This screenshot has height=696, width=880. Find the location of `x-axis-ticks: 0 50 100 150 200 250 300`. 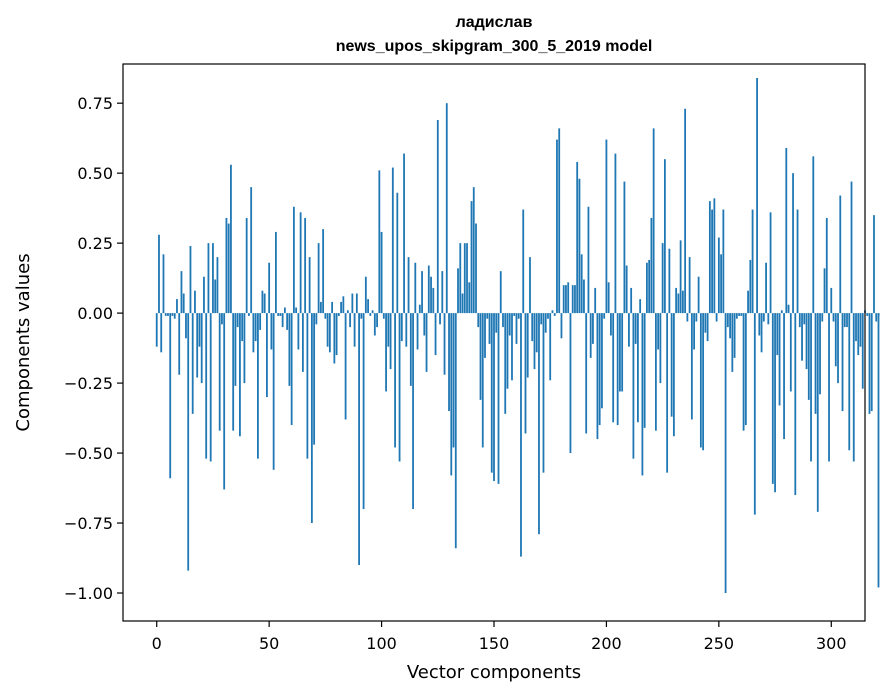

x-axis-ticks: 0 50 100 150 200 250 300 is located at coordinates (499, 637).